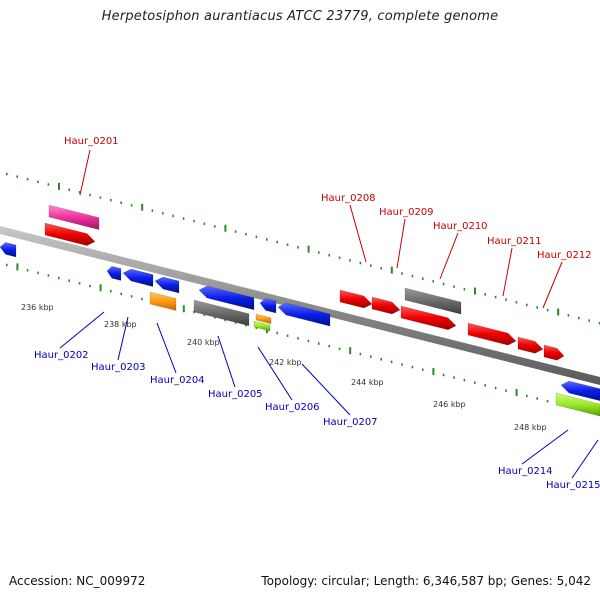 Image resolution: width=600 pixels, height=600 pixels. Describe the element at coordinates (573, 485) in the screenshot. I see `gene-label-haur-0215: Haur_0215` at that location.